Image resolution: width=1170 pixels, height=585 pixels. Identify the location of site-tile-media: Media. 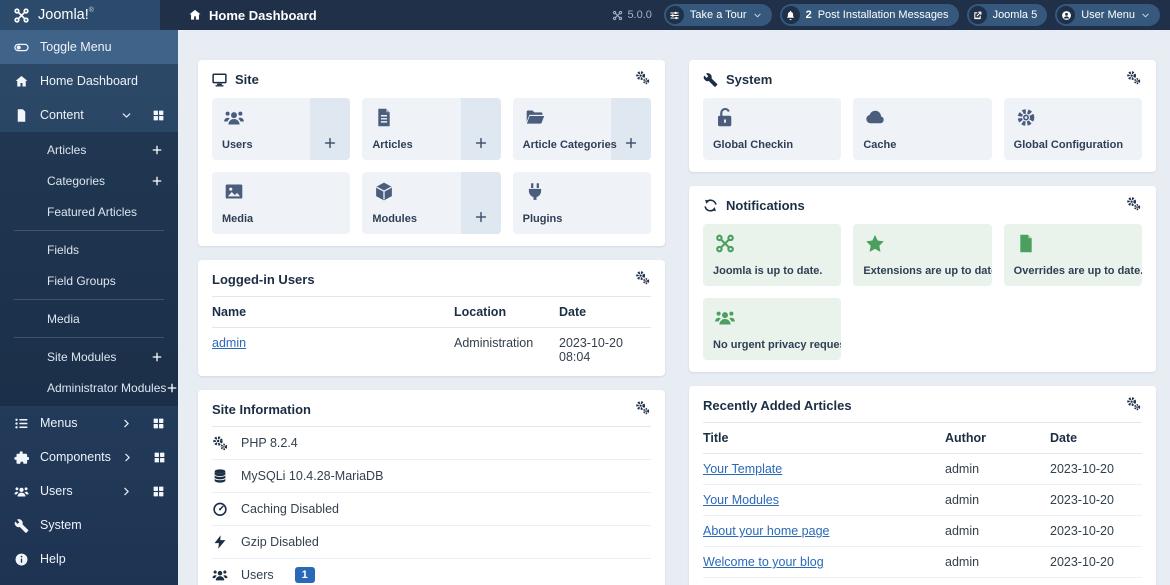
(281, 203).